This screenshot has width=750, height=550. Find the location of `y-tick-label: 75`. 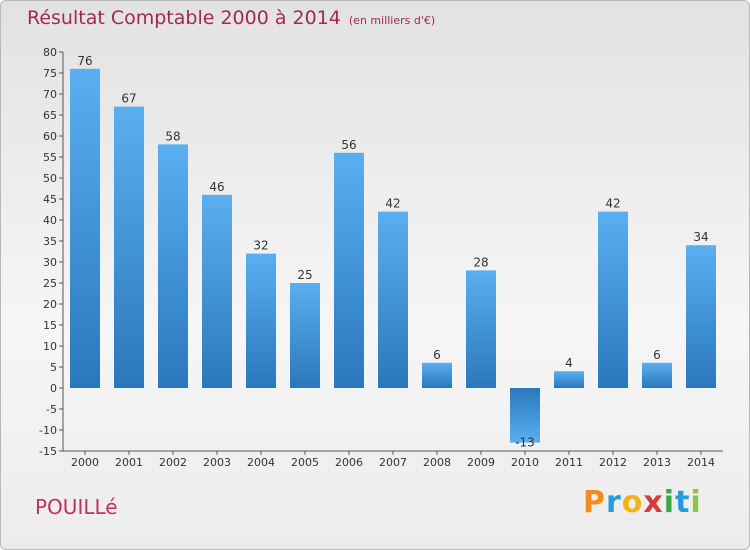

y-tick-label: 75 is located at coordinates (50, 73).